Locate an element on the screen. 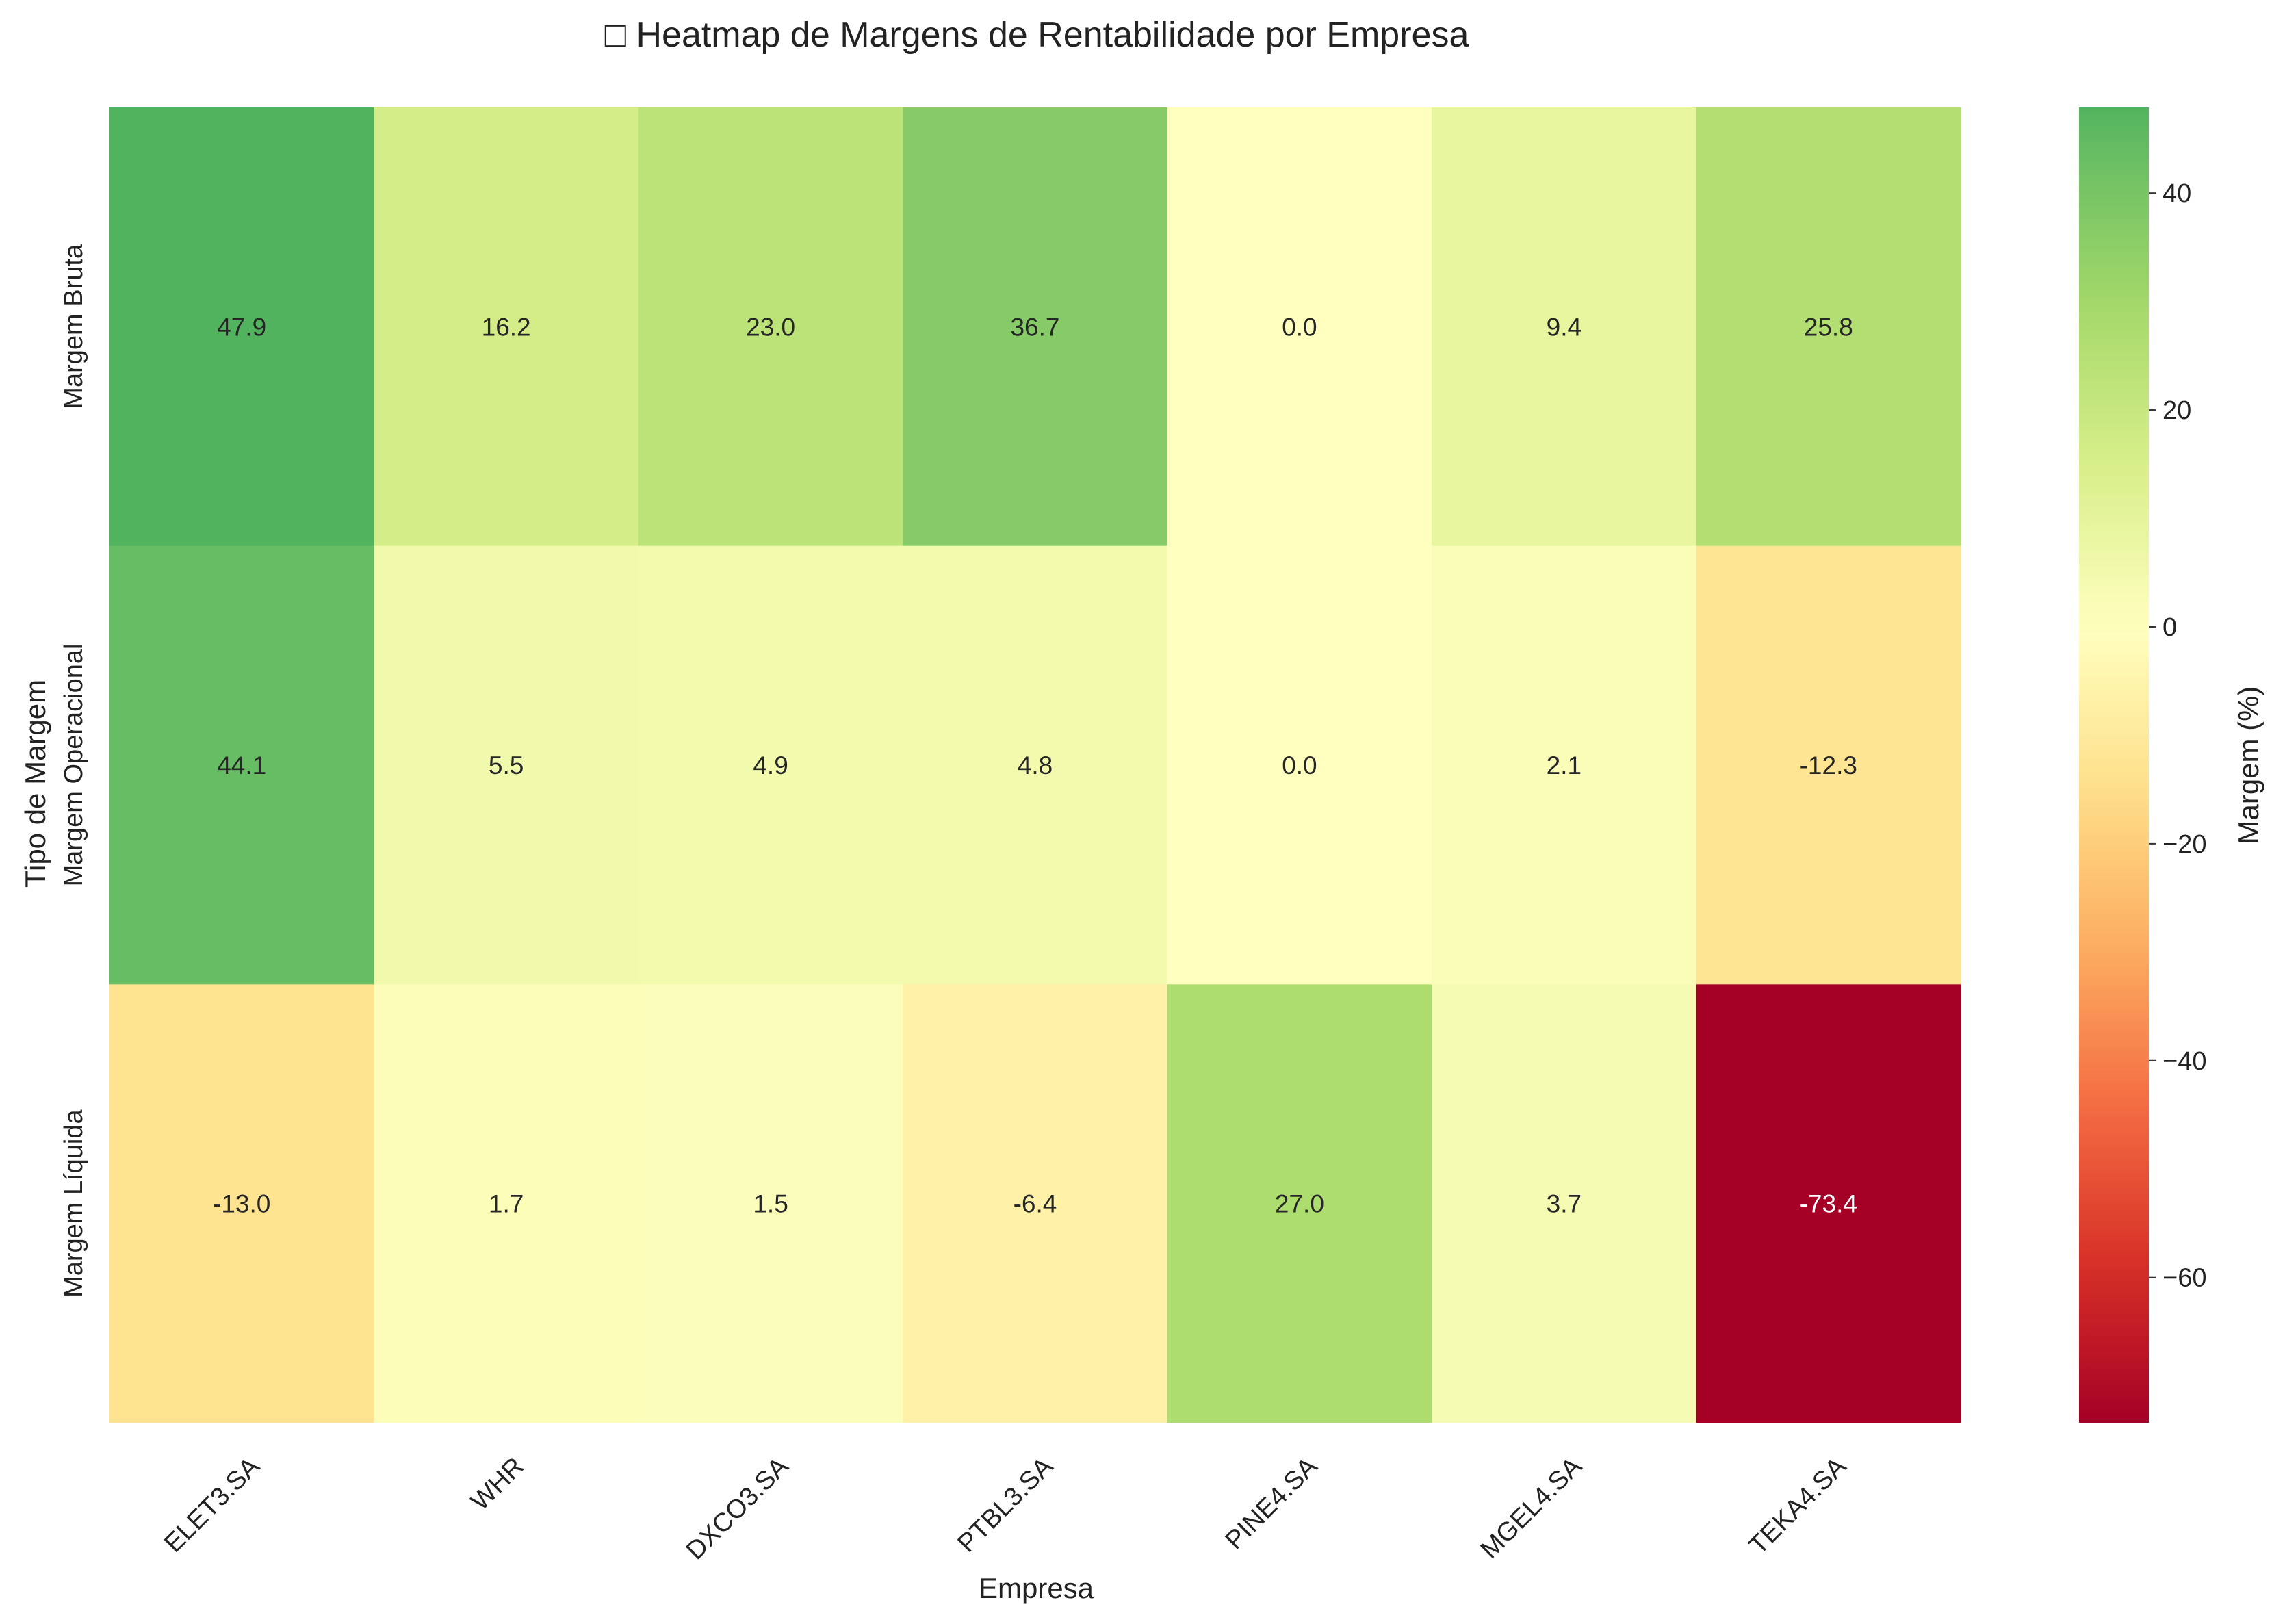  cell-value-label: 4.9 is located at coordinates (770, 765).